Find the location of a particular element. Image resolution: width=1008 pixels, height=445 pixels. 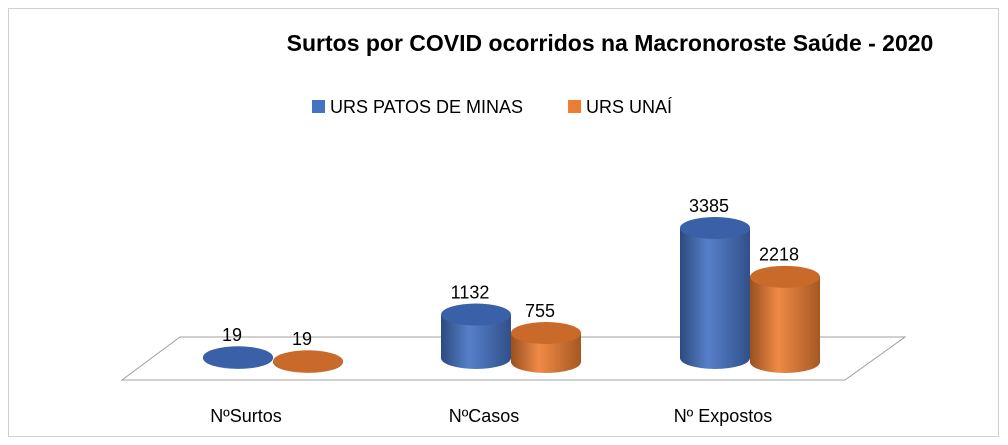

data-label: 1132 is located at coordinates (470, 292).